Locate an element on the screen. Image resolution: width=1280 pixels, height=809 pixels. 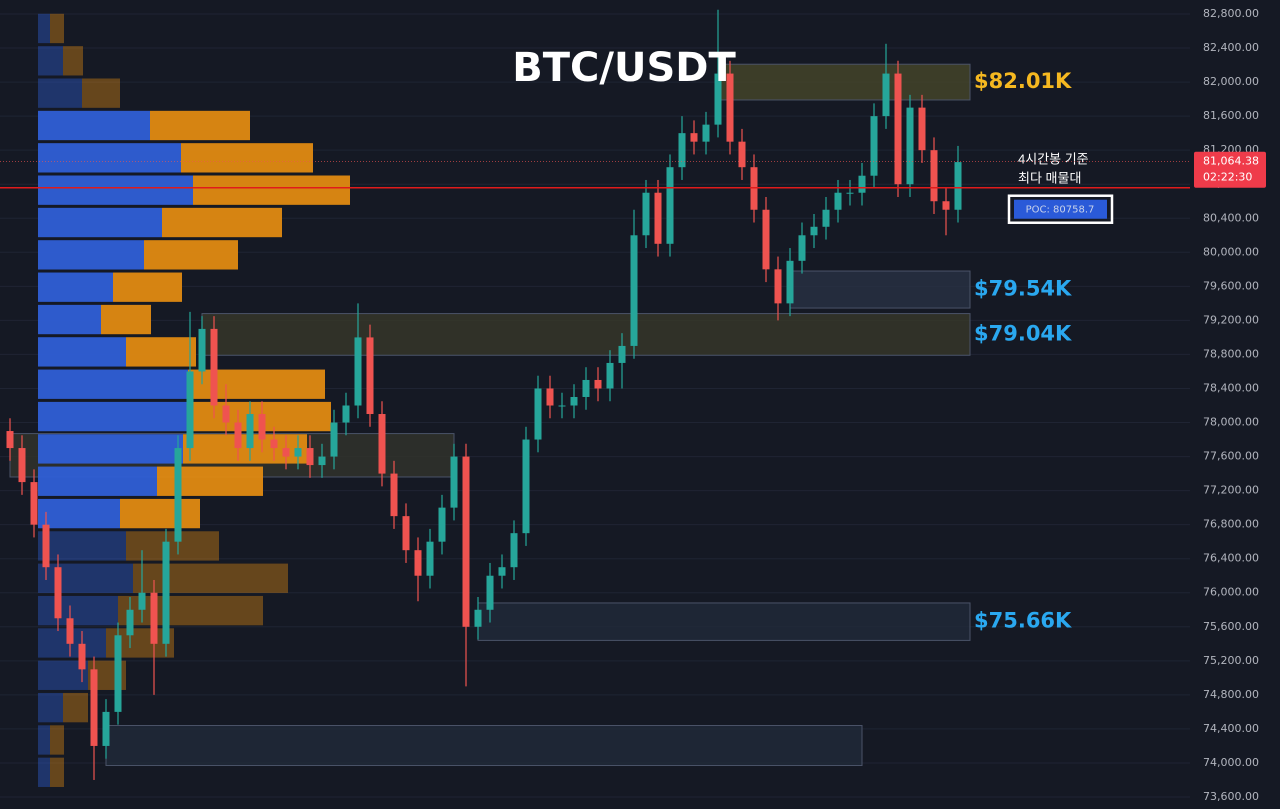
y-tick-label: 81,600.00 is located at coordinates (1231, 115).